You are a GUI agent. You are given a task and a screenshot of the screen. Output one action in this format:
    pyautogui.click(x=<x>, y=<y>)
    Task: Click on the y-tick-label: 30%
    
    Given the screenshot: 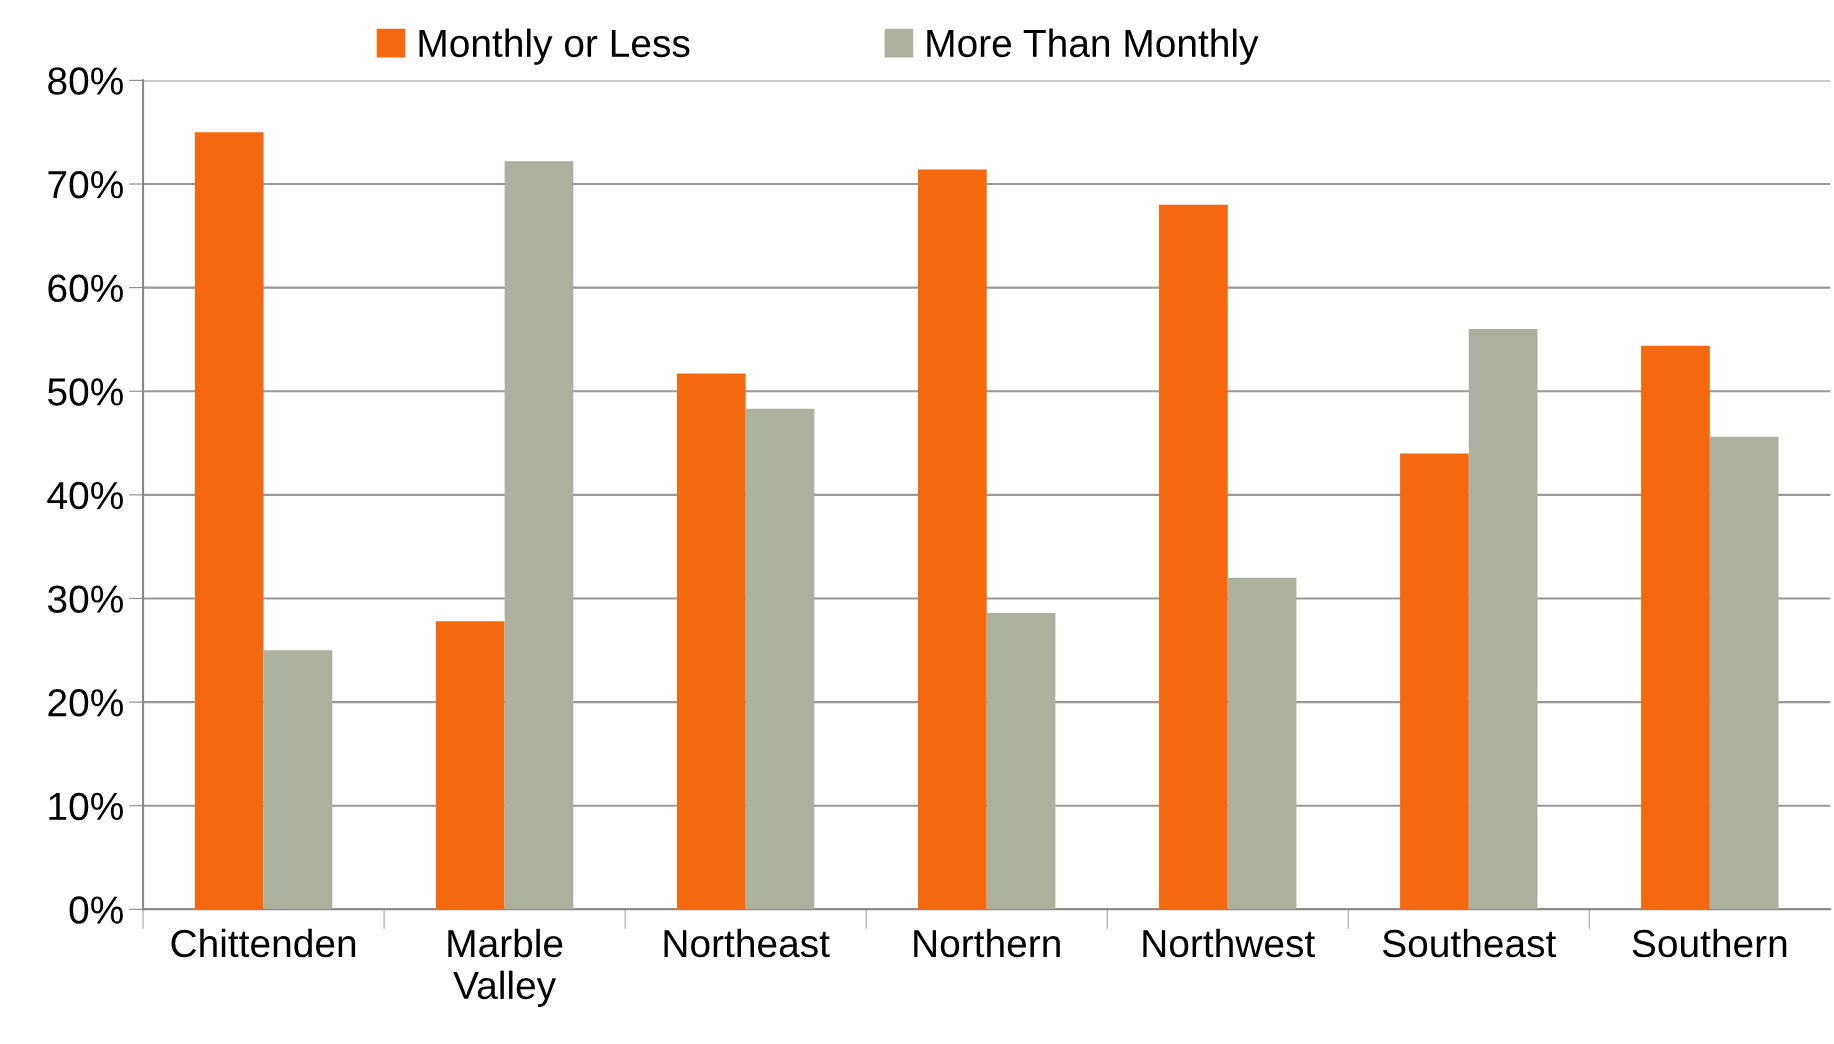 What is the action you would take?
    pyautogui.click(x=85, y=599)
    